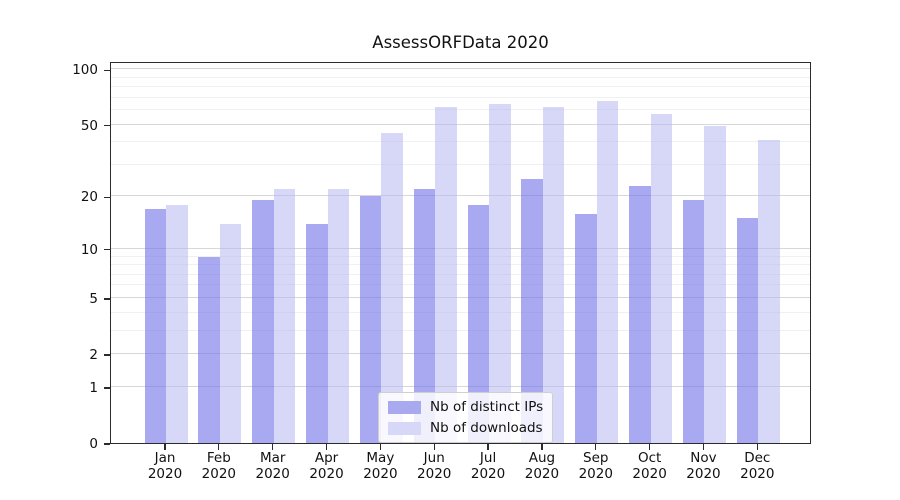 This screenshot has height=500, width=900. Describe the element at coordinates (640, 314) in the screenshot. I see `bar-distinct-ips-oct` at that location.